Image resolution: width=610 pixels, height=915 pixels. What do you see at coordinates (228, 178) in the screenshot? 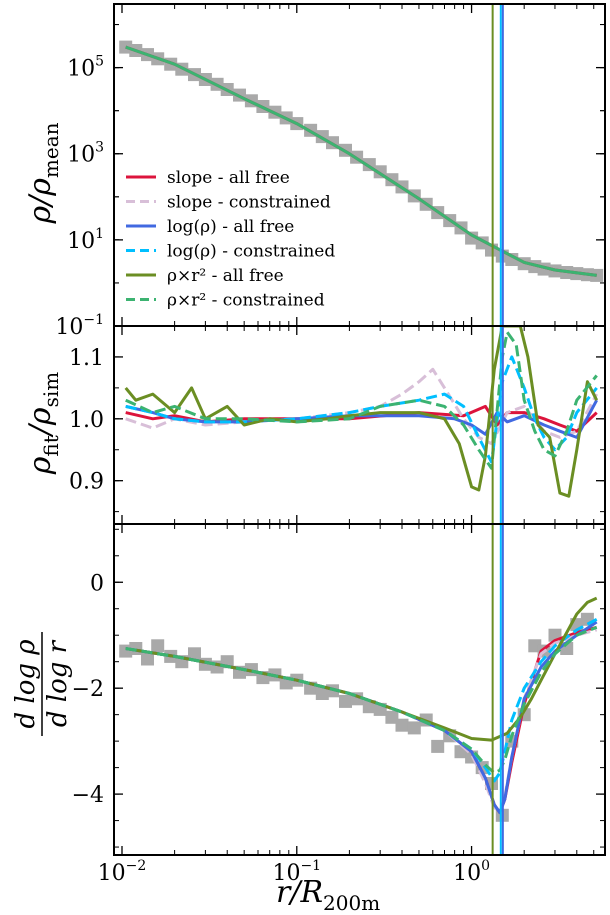
I see `legend-label: slope - all free` at bounding box center [228, 178].